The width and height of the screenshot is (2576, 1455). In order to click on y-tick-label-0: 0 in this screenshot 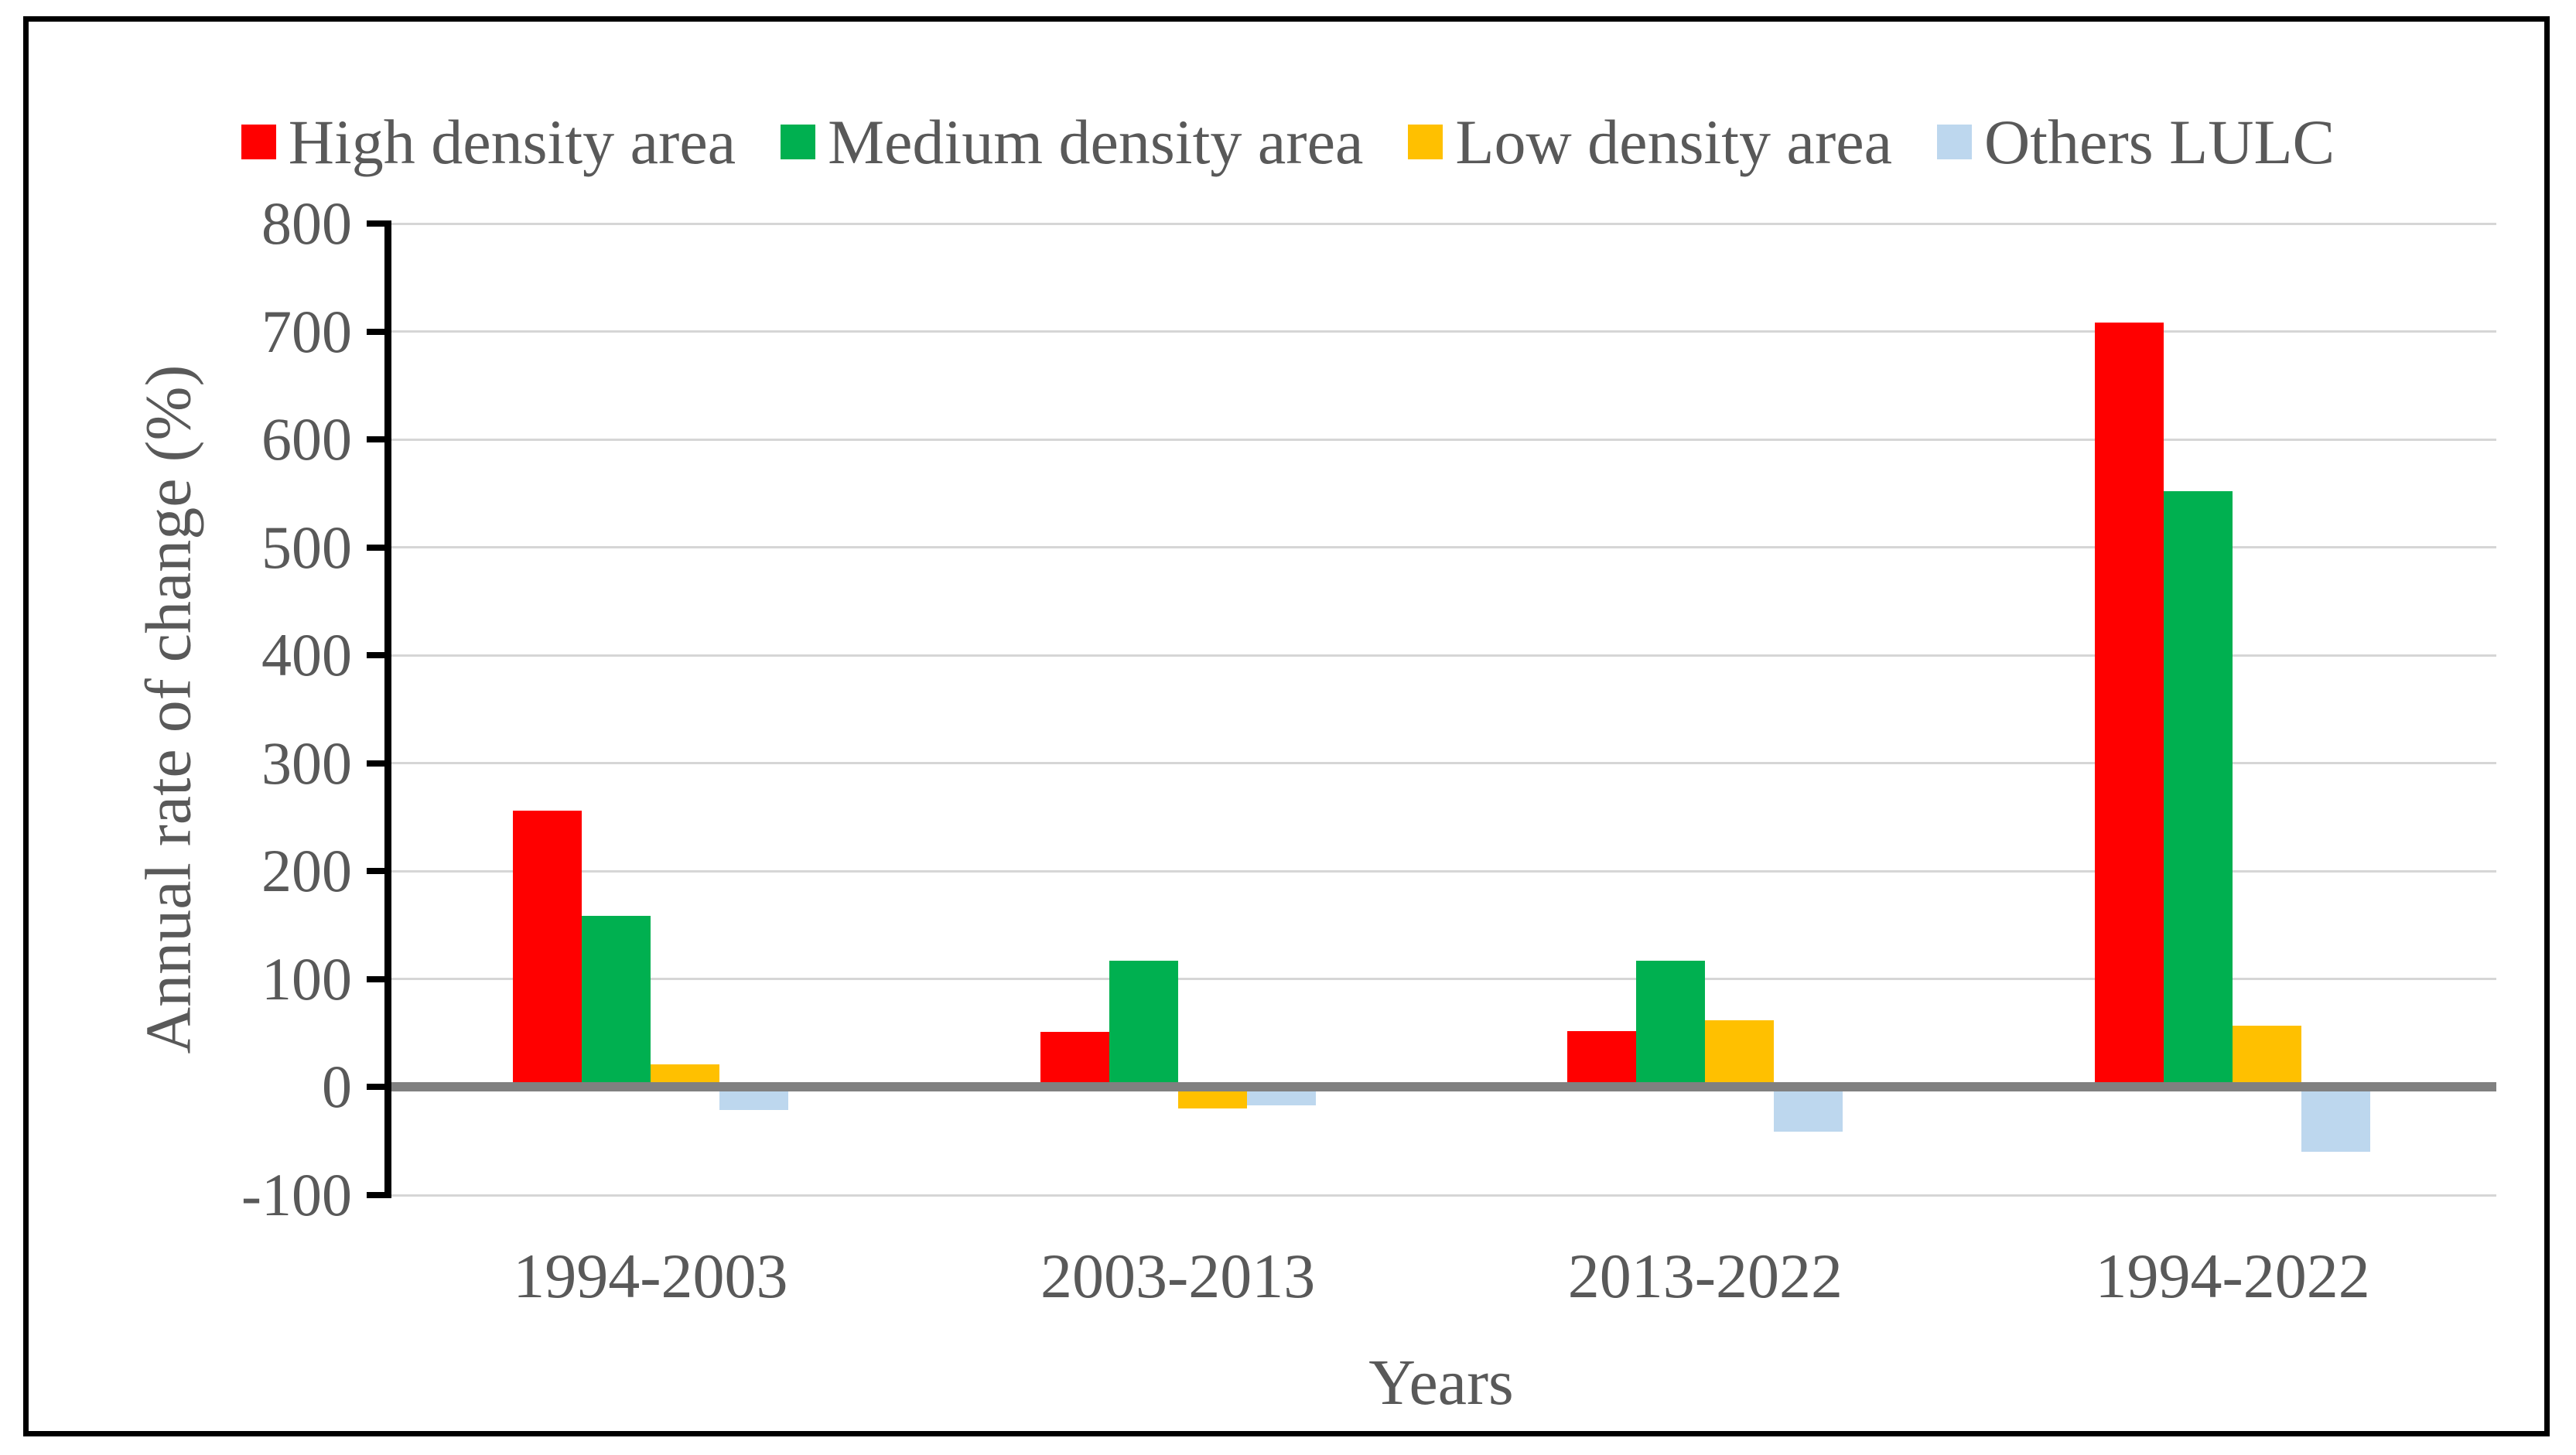, I will do `click(337, 1087)`.